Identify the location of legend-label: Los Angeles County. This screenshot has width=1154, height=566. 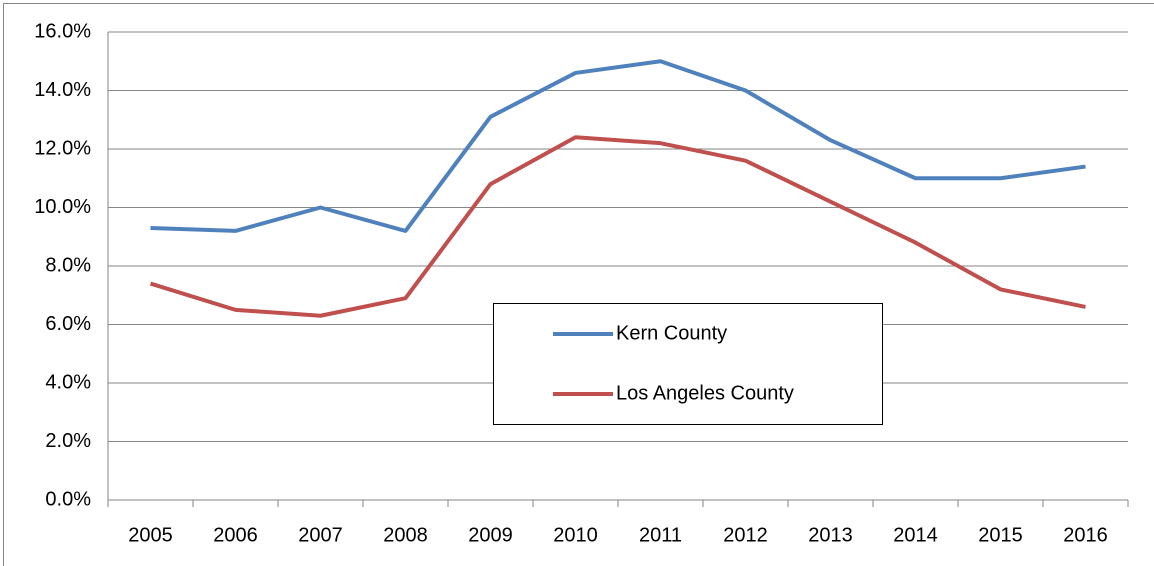
(705, 393).